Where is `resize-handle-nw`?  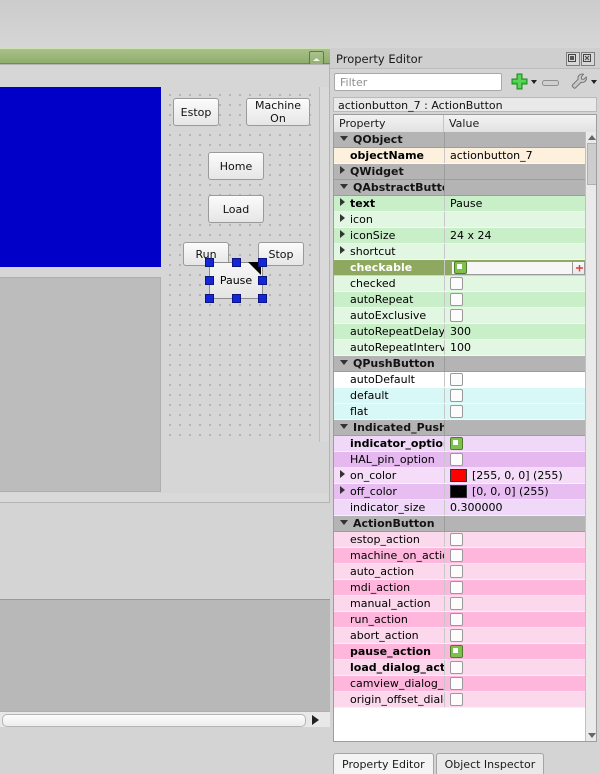 resize-handle-nw is located at coordinates (209, 262).